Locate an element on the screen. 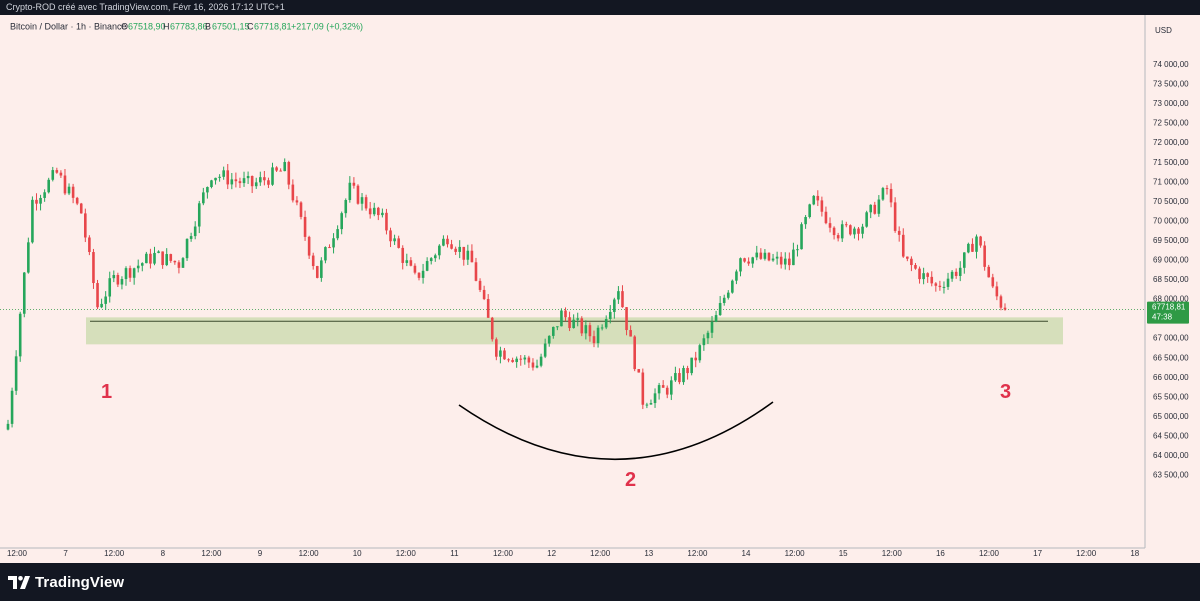 Image resolution: width=1200 pixels, height=601 pixels. symbol-label: Bitcoin / Dollar · 1h · Binance is located at coordinates (68, 27).